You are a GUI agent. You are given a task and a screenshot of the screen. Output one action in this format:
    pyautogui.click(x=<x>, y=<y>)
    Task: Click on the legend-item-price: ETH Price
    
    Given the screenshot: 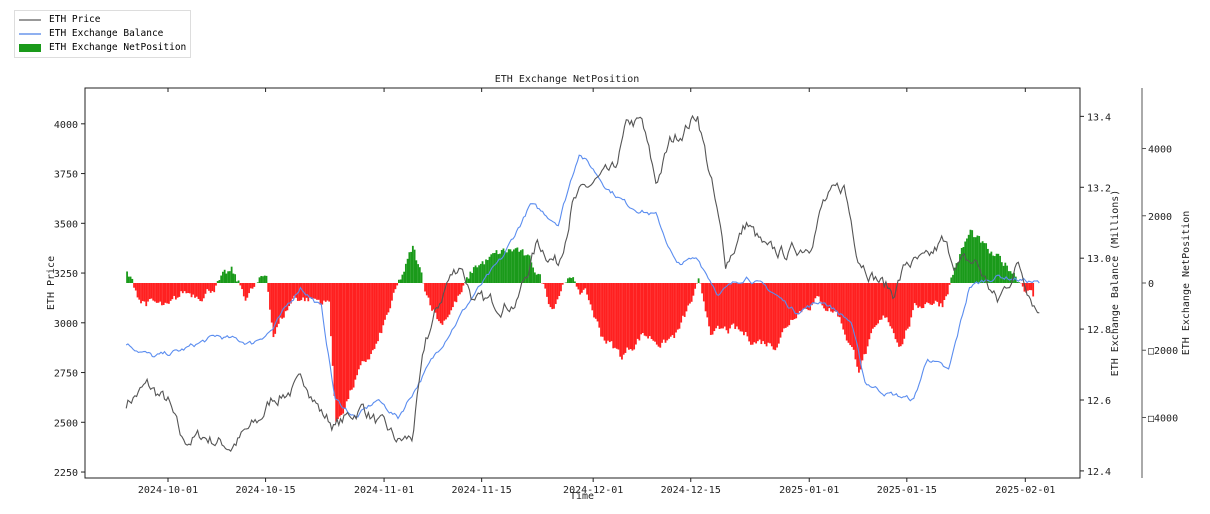 What is the action you would take?
    pyautogui.click(x=102, y=20)
    